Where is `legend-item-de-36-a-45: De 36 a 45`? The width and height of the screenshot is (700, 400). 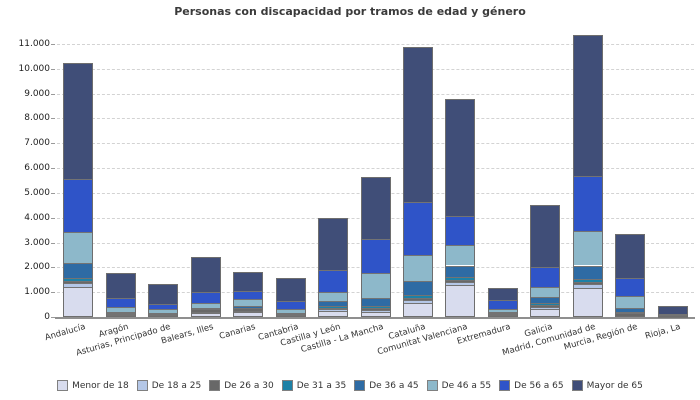
legend-item-de-36-a-45: De 36 a 45 is located at coordinates (386, 385).